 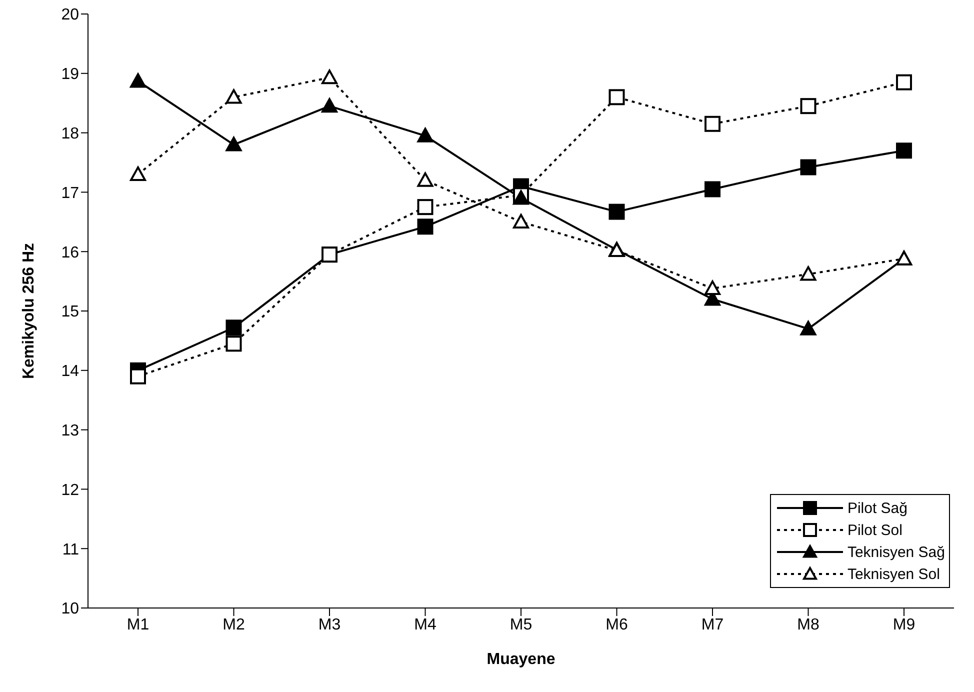 What do you see at coordinates (70, 490) in the screenshot?
I see `y-tick-label: 12` at bounding box center [70, 490].